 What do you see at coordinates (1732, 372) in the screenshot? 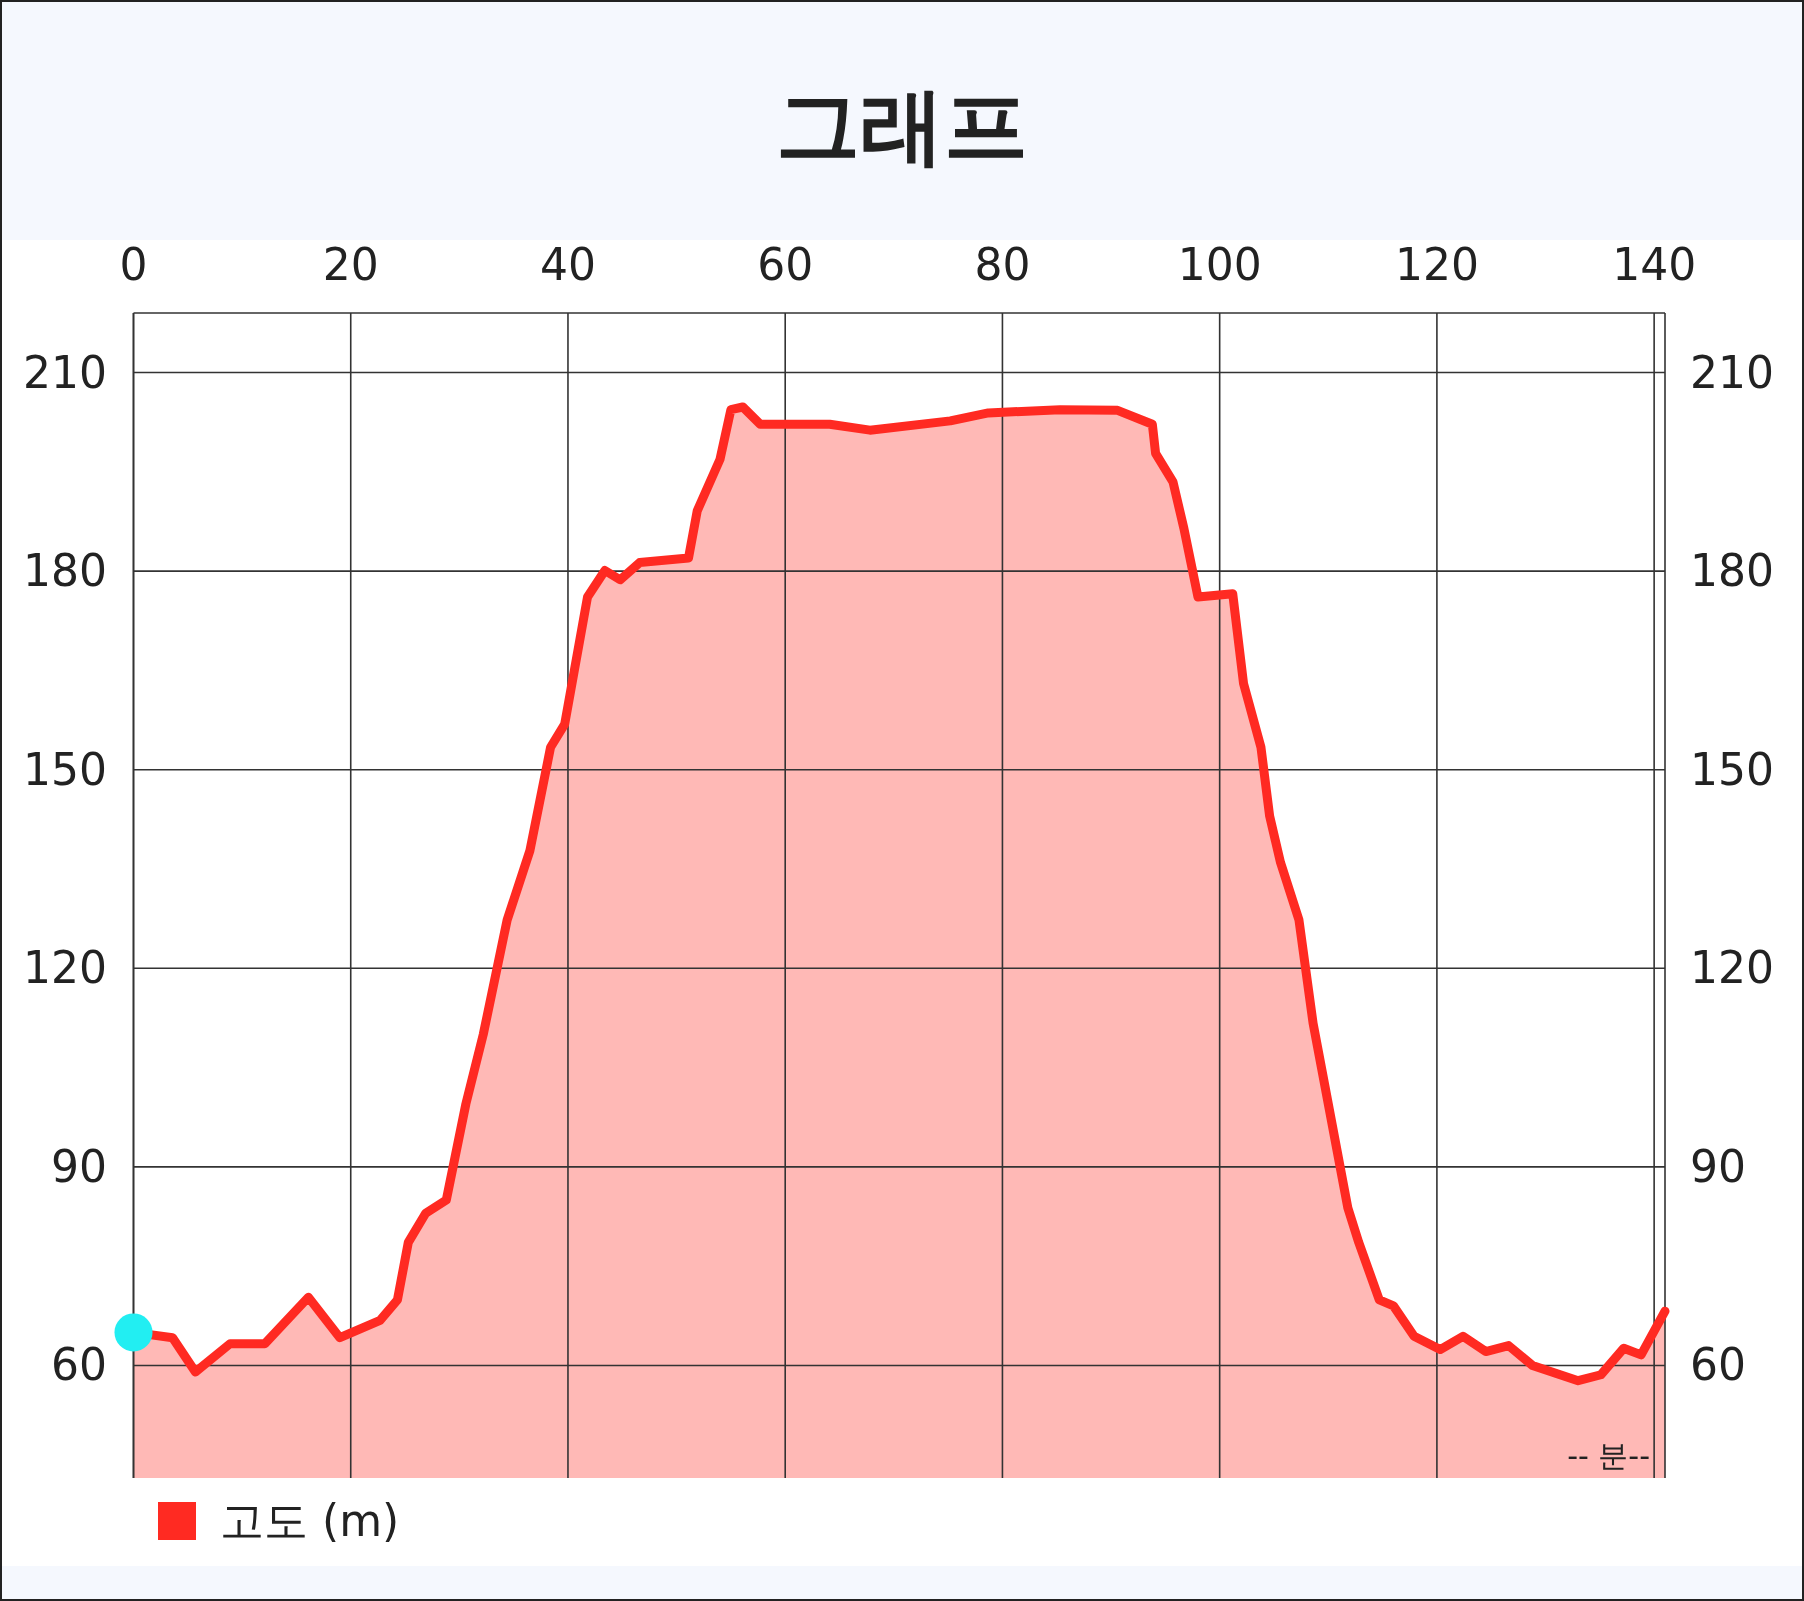
I see `y2-tick-label: 210` at bounding box center [1732, 372].